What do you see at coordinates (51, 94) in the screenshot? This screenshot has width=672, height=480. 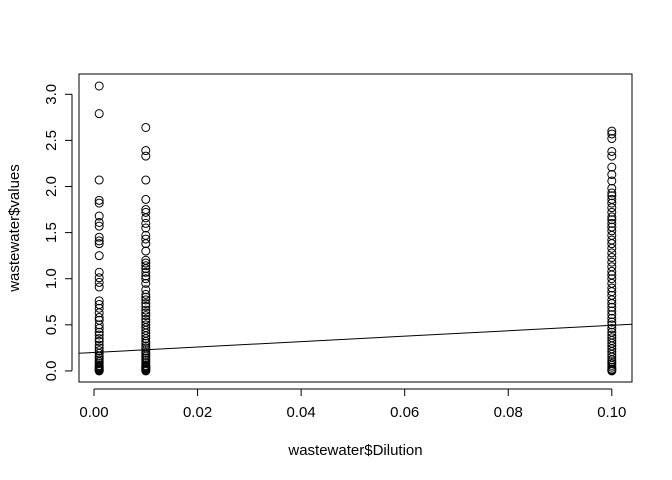 I see `y-tick-label: 3.0` at bounding box center [51, 94].